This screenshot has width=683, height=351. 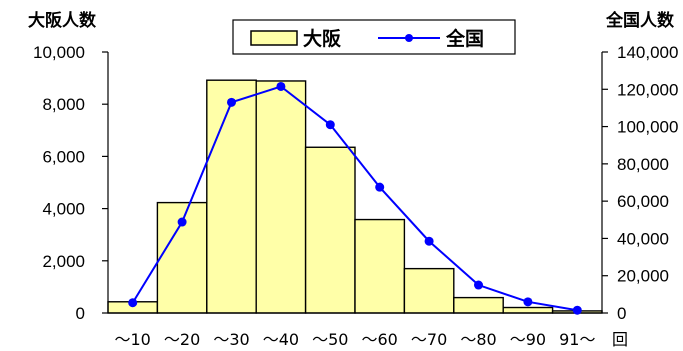 I want to click on x-axis-ticks: ～10 ～20 ～30 ～40 ～50 ～60 ～70 ～80 ～90 91～, so click(x=355, y=339).